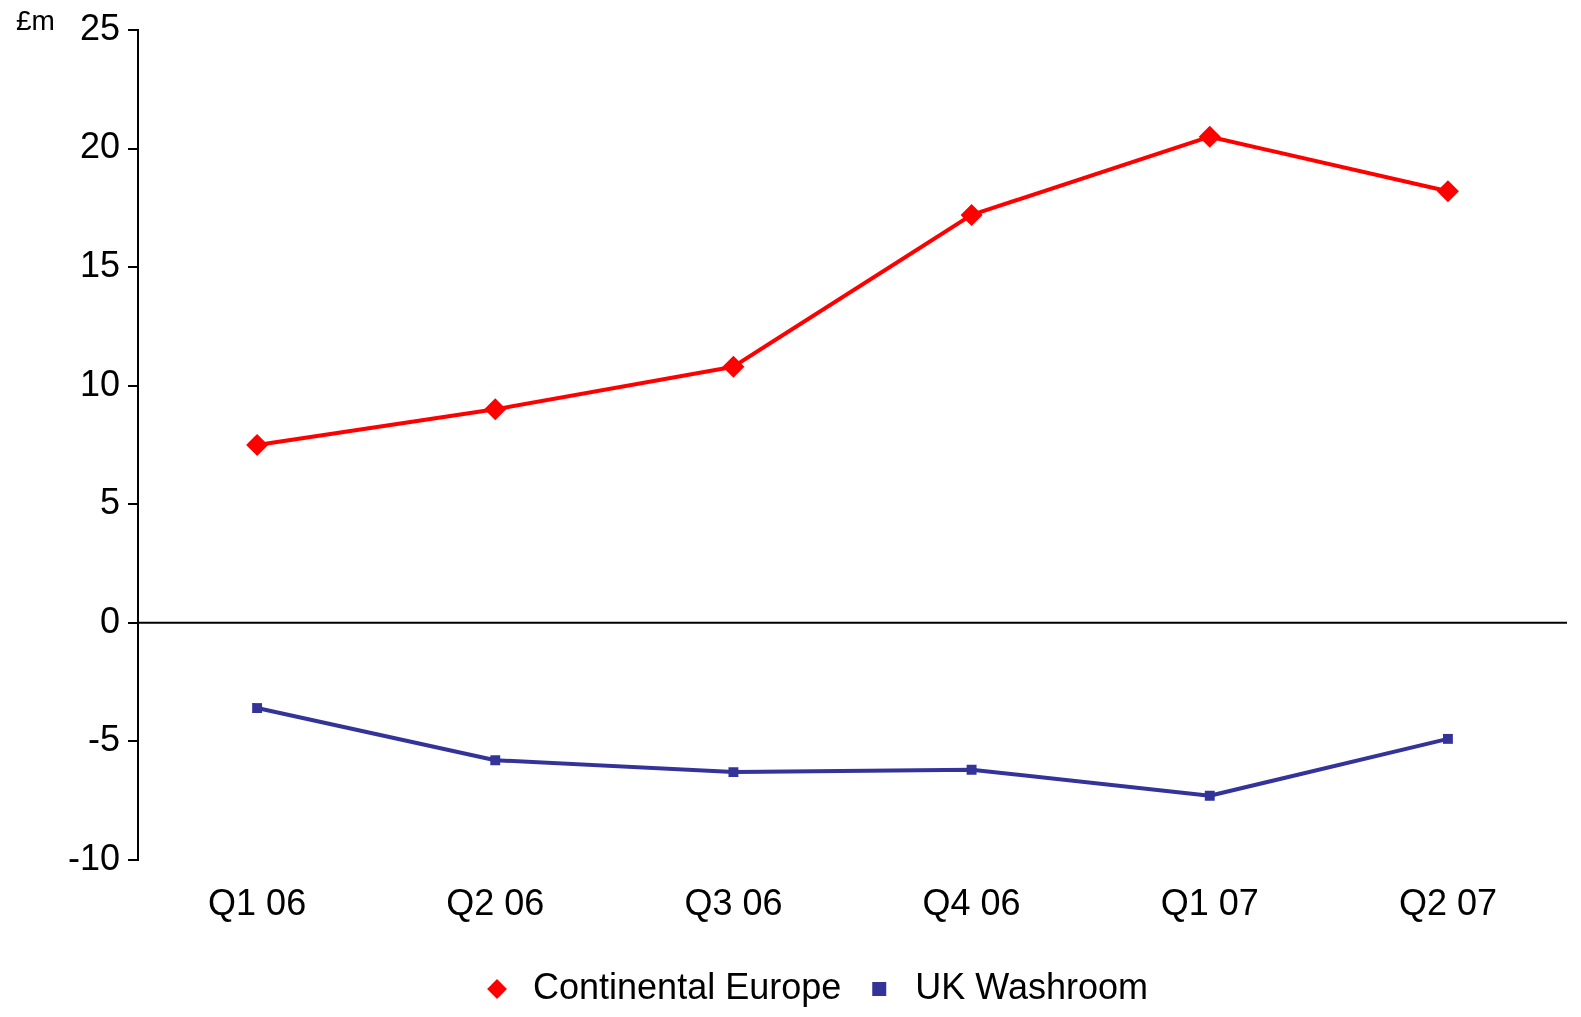 The image size is (1581, 1017). What do you see at coordinates (110, 502) in the screenshot?
I see `y-tick-label: 5` at bounding box center [110, 502].